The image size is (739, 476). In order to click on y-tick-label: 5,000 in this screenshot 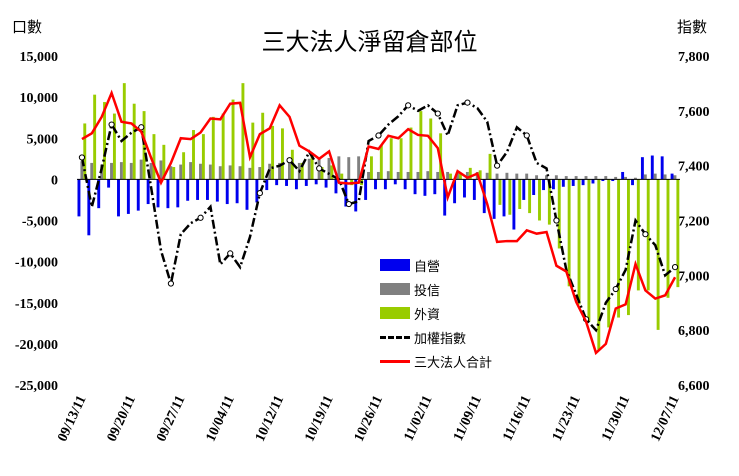, I will do `click(43, 139)`.